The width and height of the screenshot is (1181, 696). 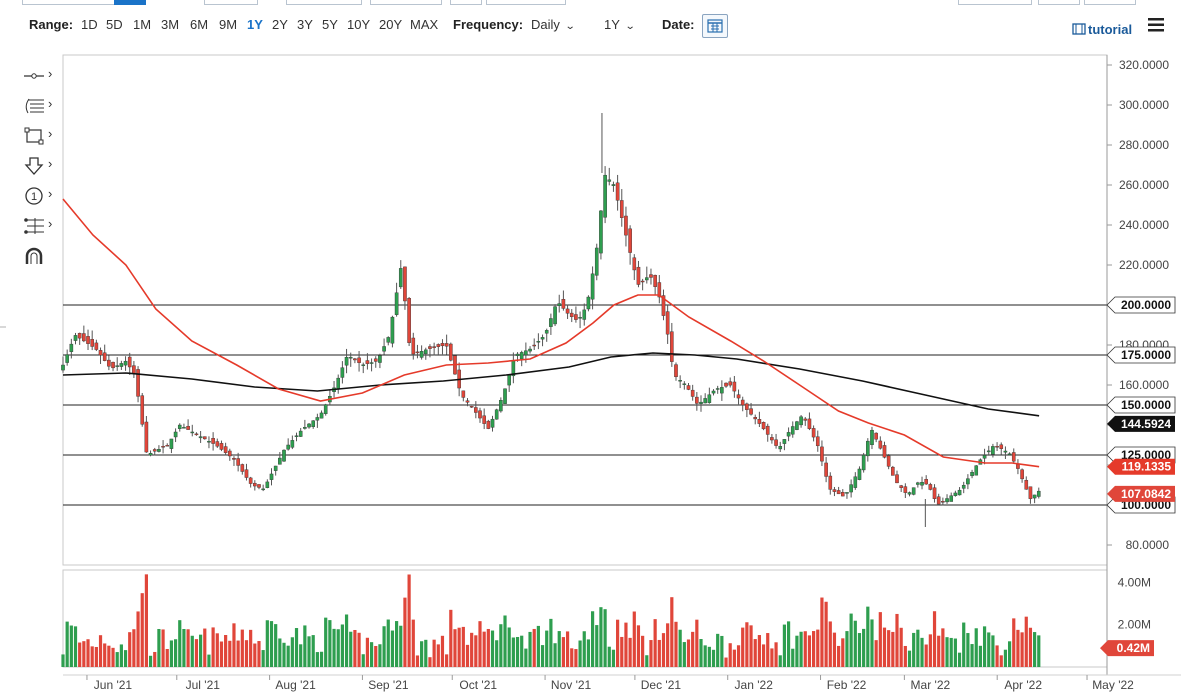 I want to click on line-tool-button: ›, so click(x=40, y=76).